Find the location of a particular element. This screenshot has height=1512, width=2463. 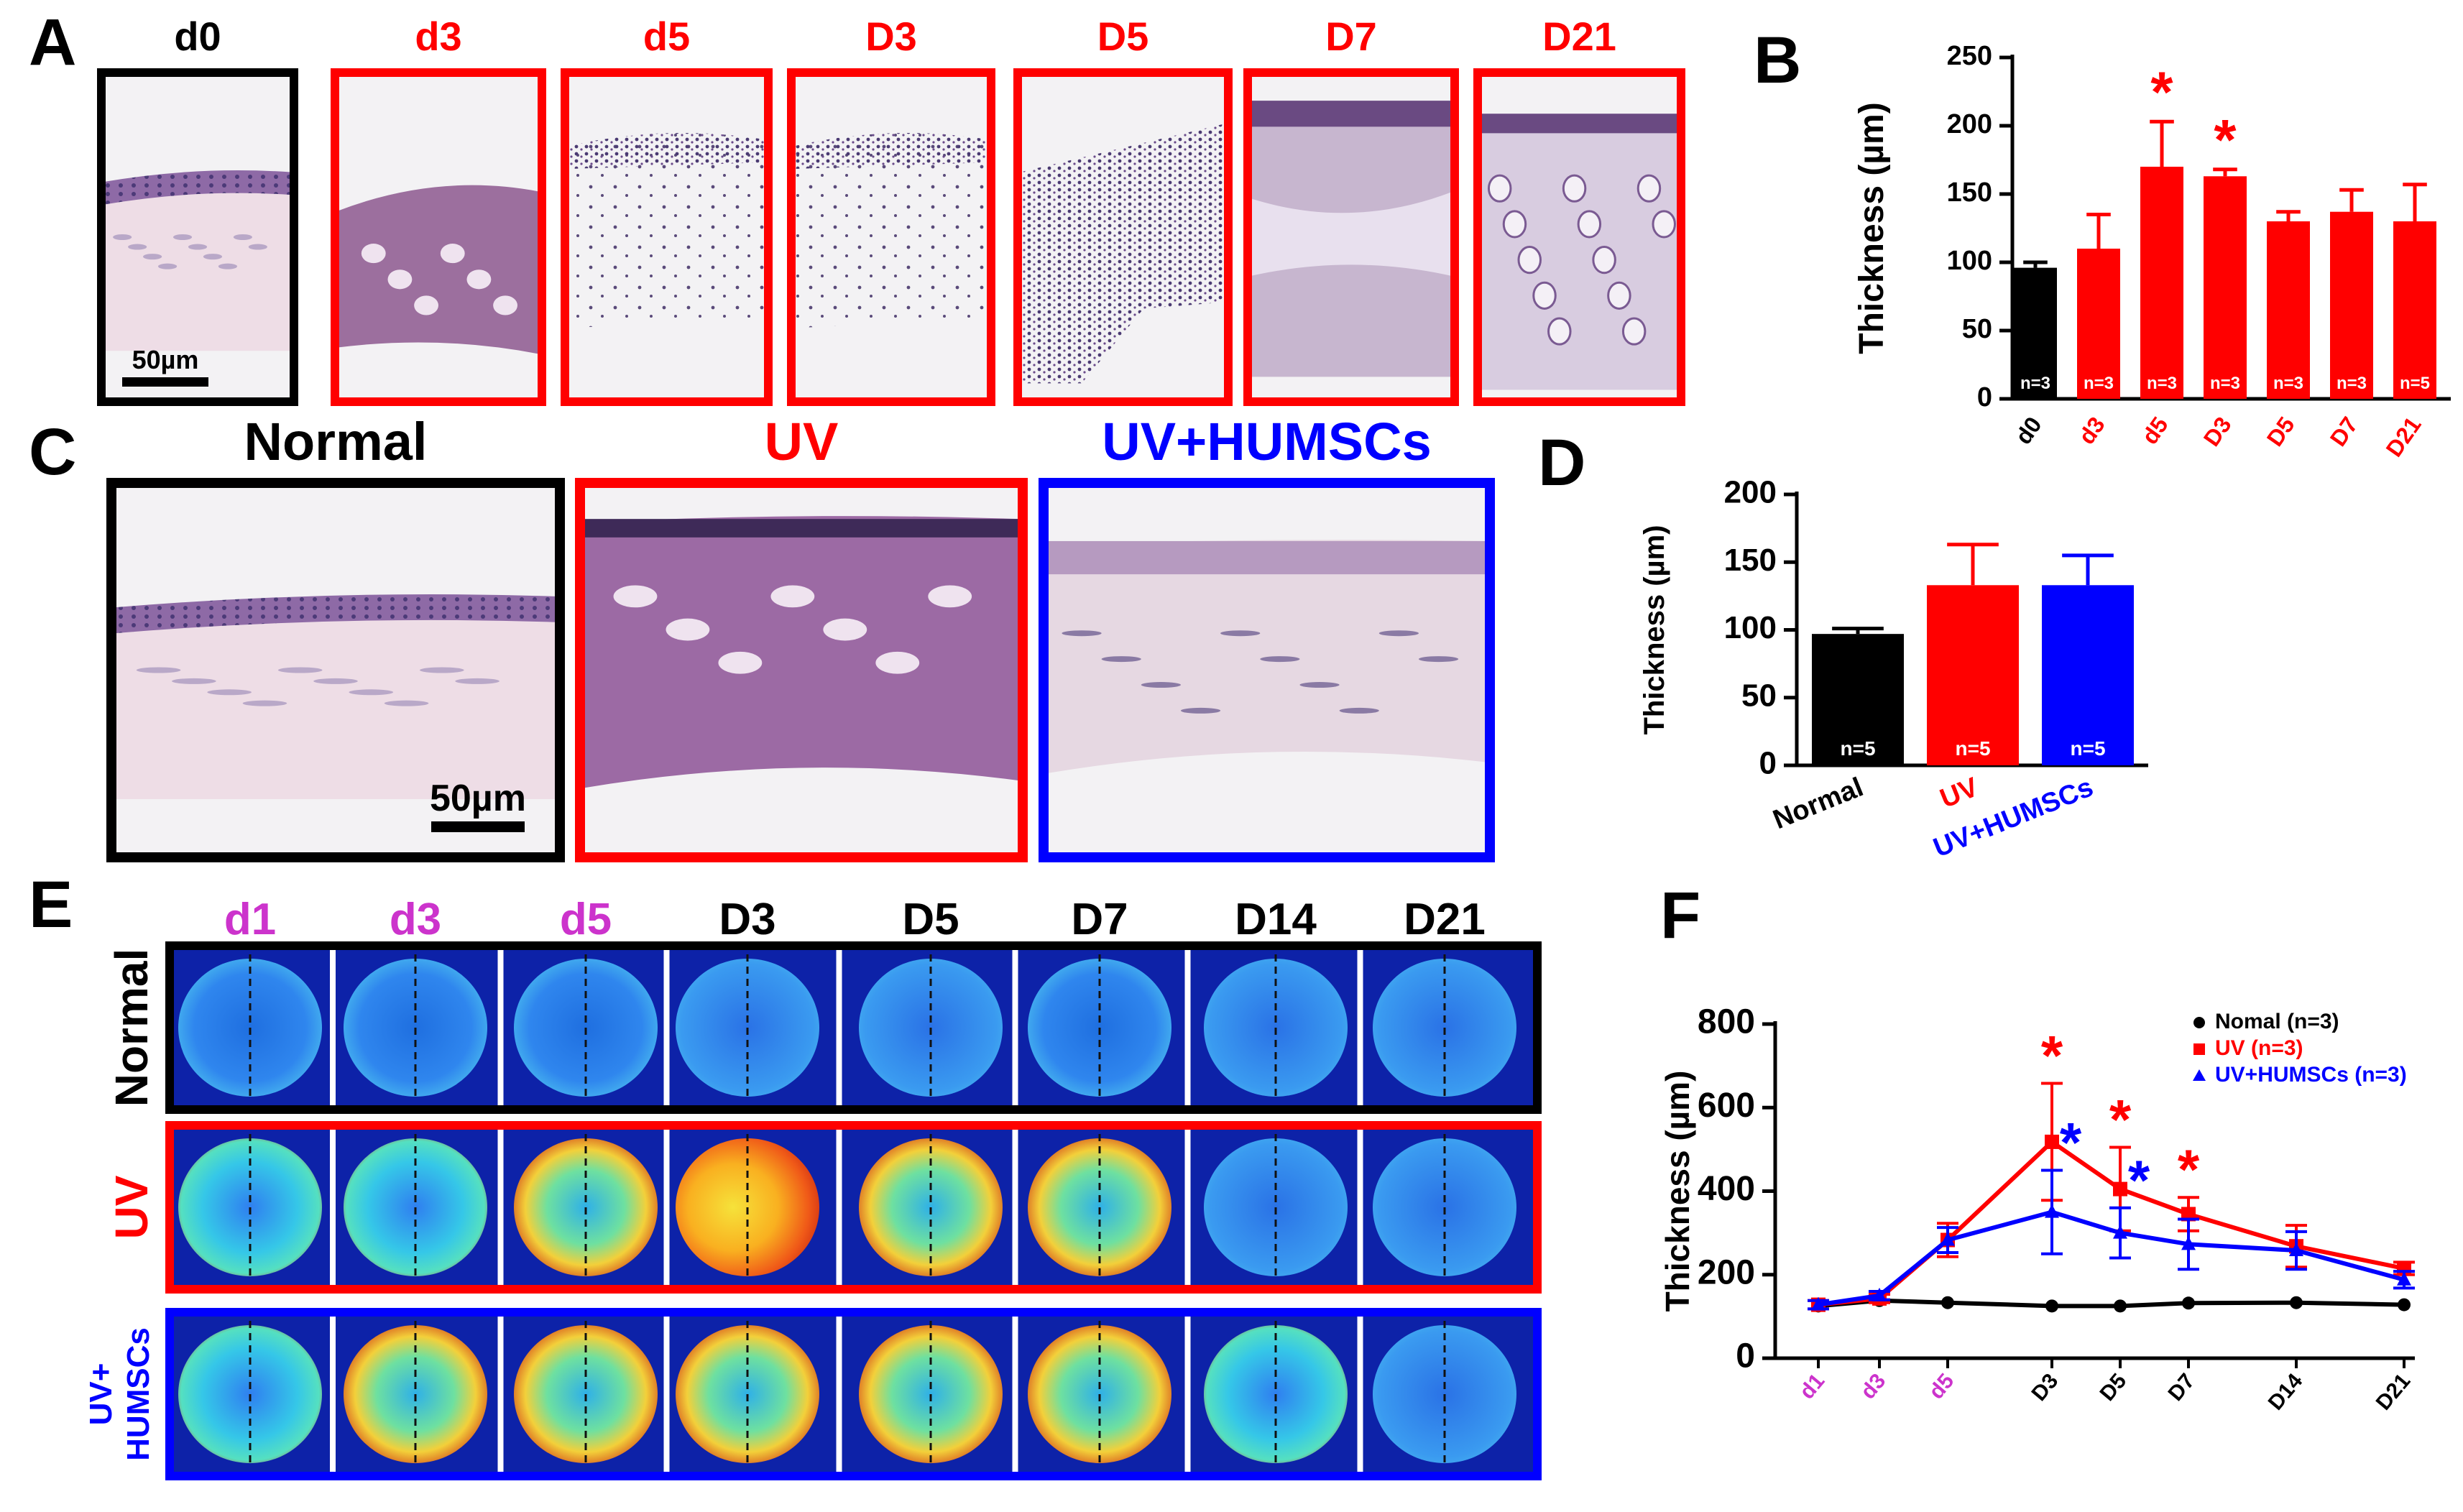

uv-stroma is located at coordinates (801, 652).